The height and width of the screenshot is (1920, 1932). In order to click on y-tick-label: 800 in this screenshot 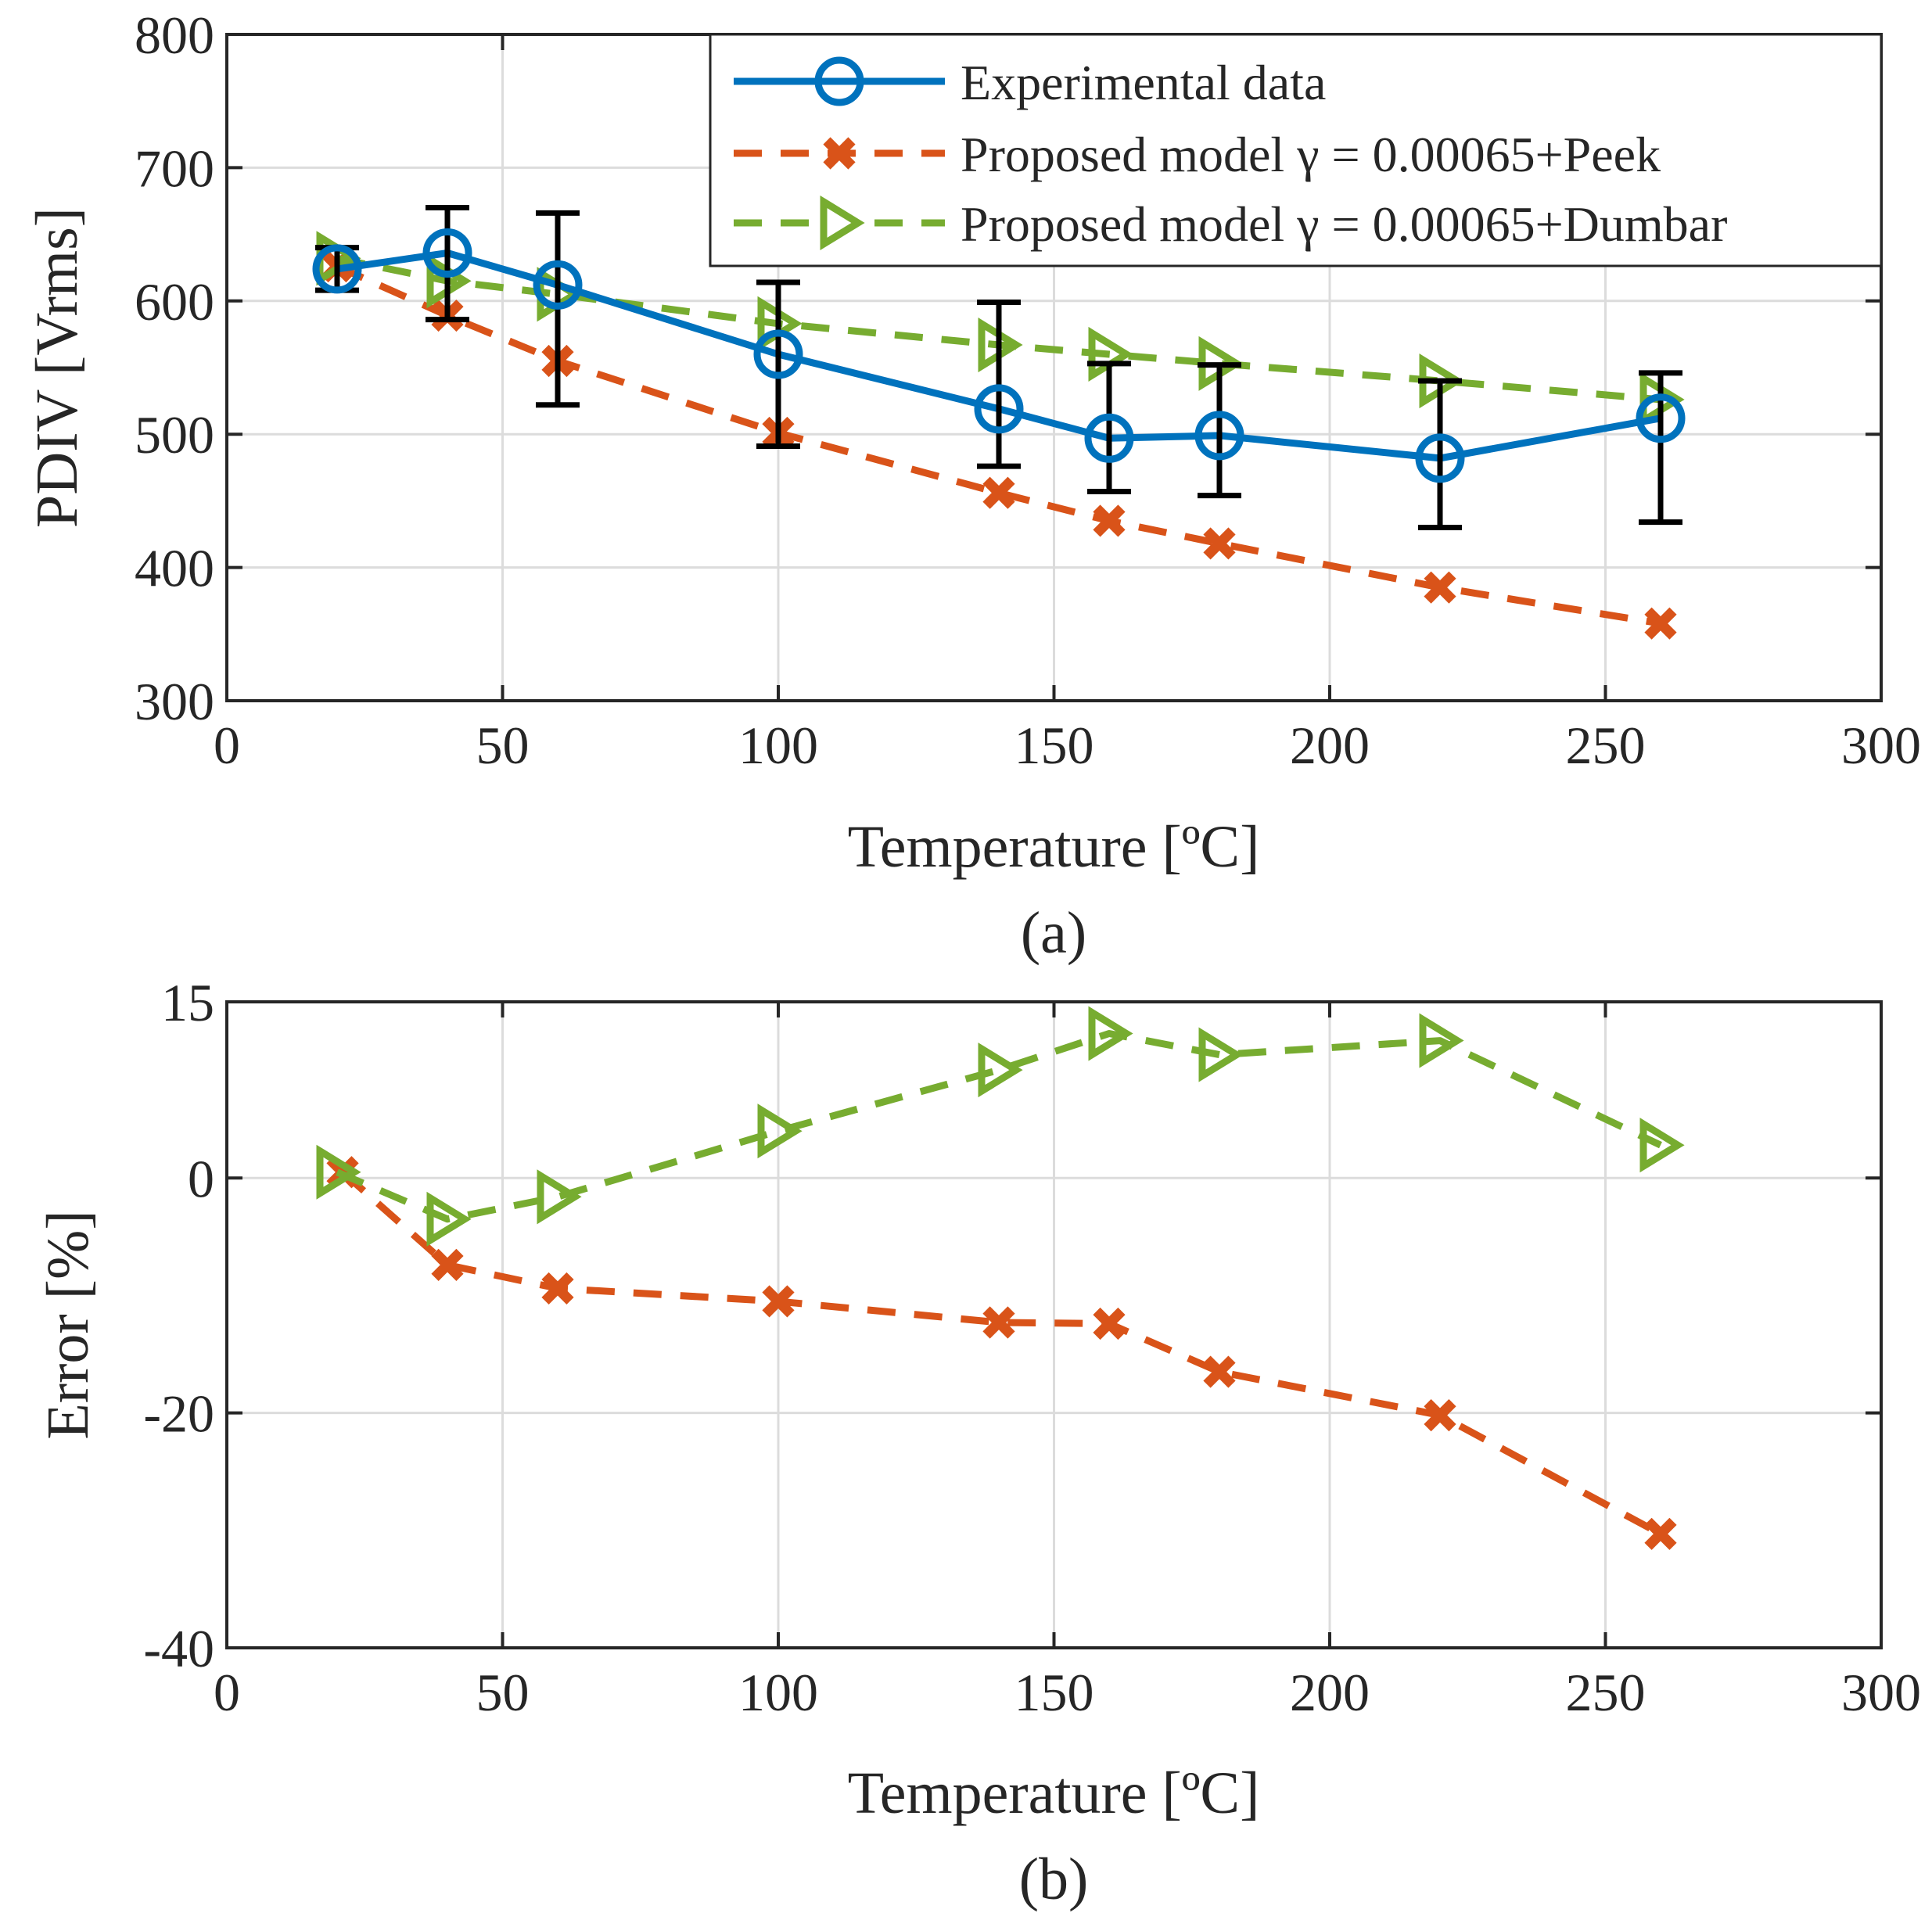, I will do `click(174, 35)`.